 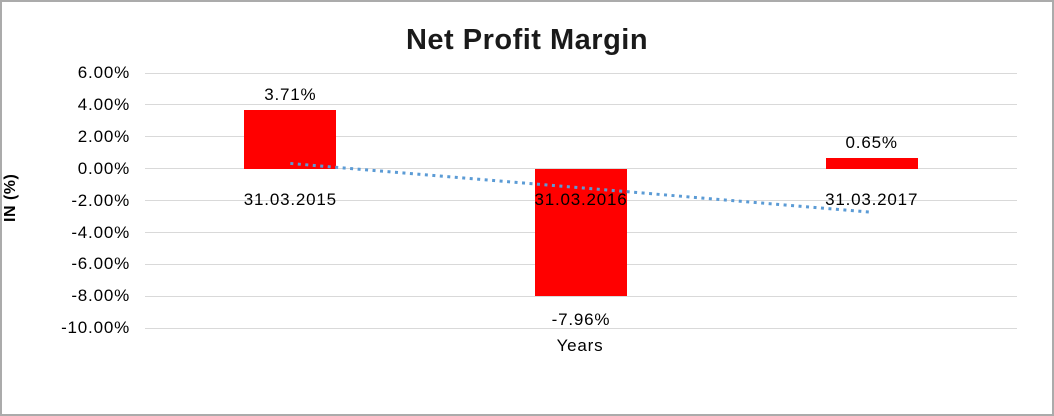 What do you see at coordinates (100, 200) in the screenshot?
I see `y-axis-tick-label: -2.00%` at bounding box center [100, 200].